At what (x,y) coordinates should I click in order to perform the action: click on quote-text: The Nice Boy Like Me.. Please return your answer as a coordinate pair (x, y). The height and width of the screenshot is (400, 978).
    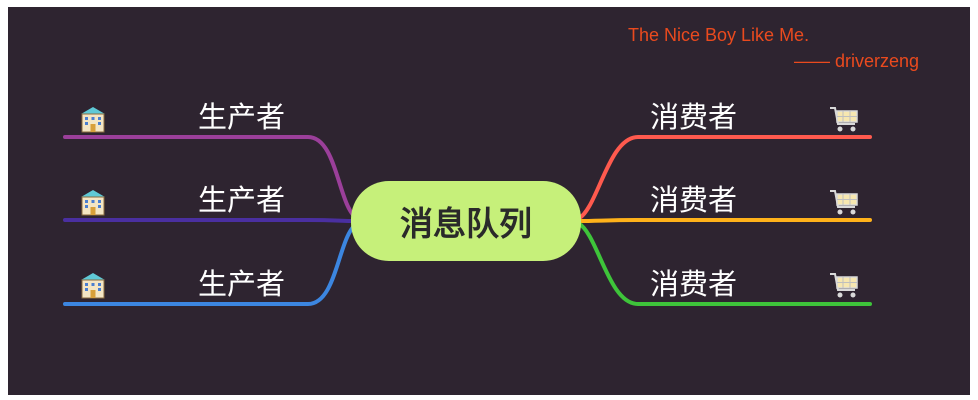
    Looking at the image, I should click on (719, 35).